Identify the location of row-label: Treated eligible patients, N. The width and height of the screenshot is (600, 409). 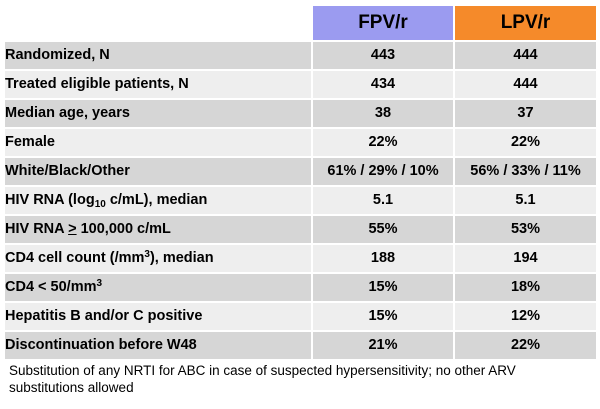
(158, 84).